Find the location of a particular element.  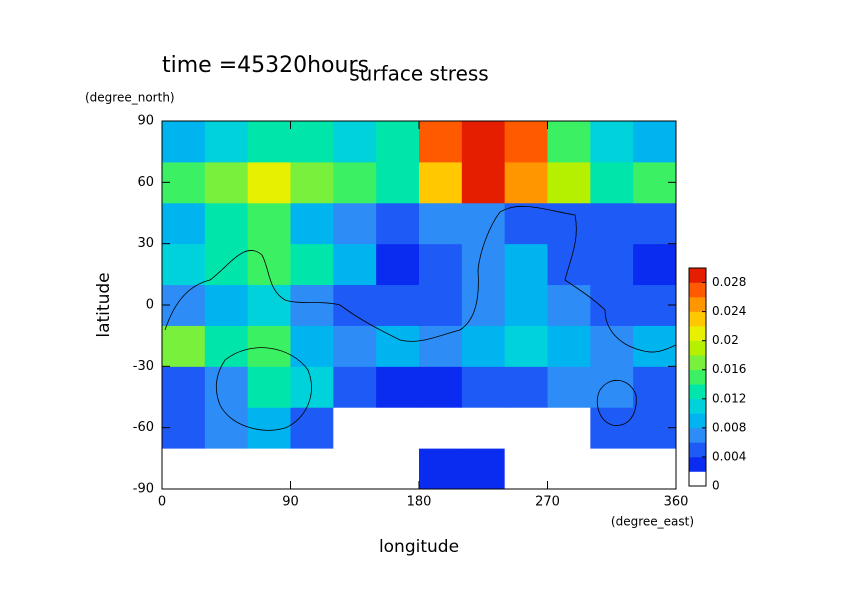

colorbar-tick-label: 0.02 is located at coordinates (725, 340).